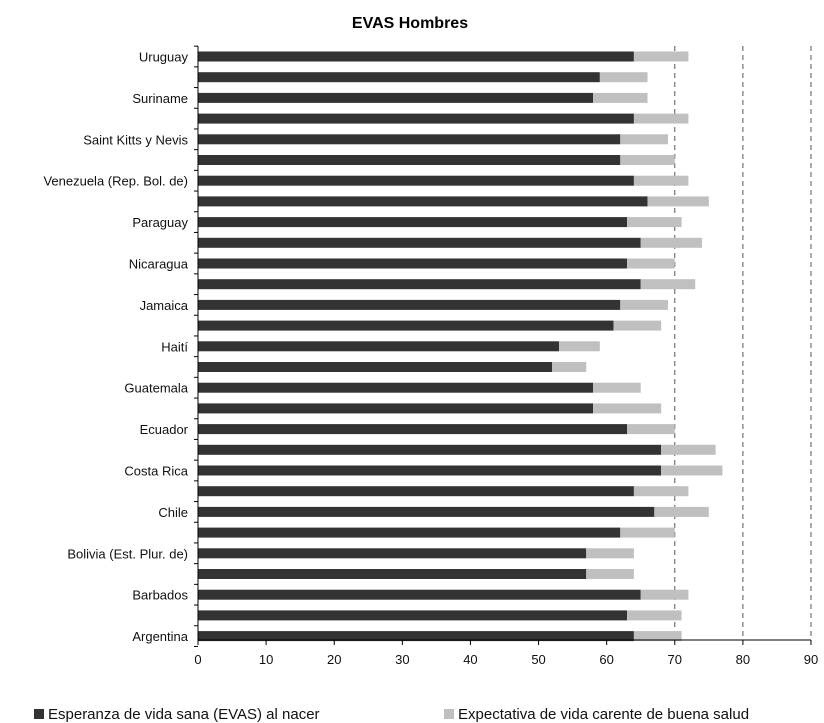  I want to click on grid-lines, so click(743, 343).